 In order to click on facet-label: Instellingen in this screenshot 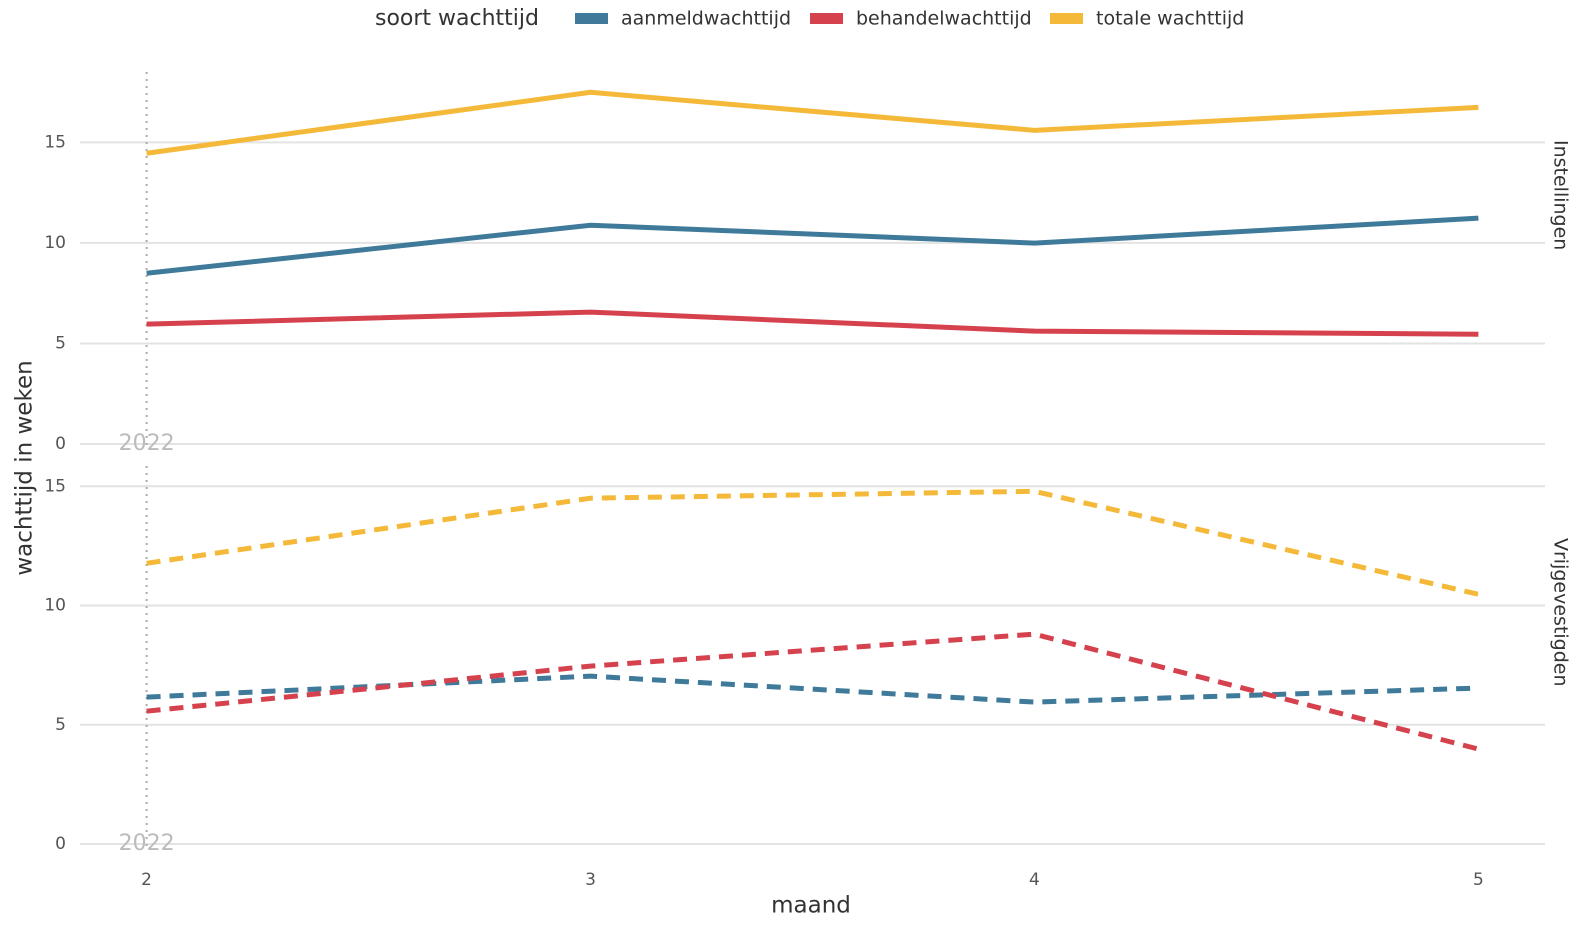, I will do `click(1561, 195)`.